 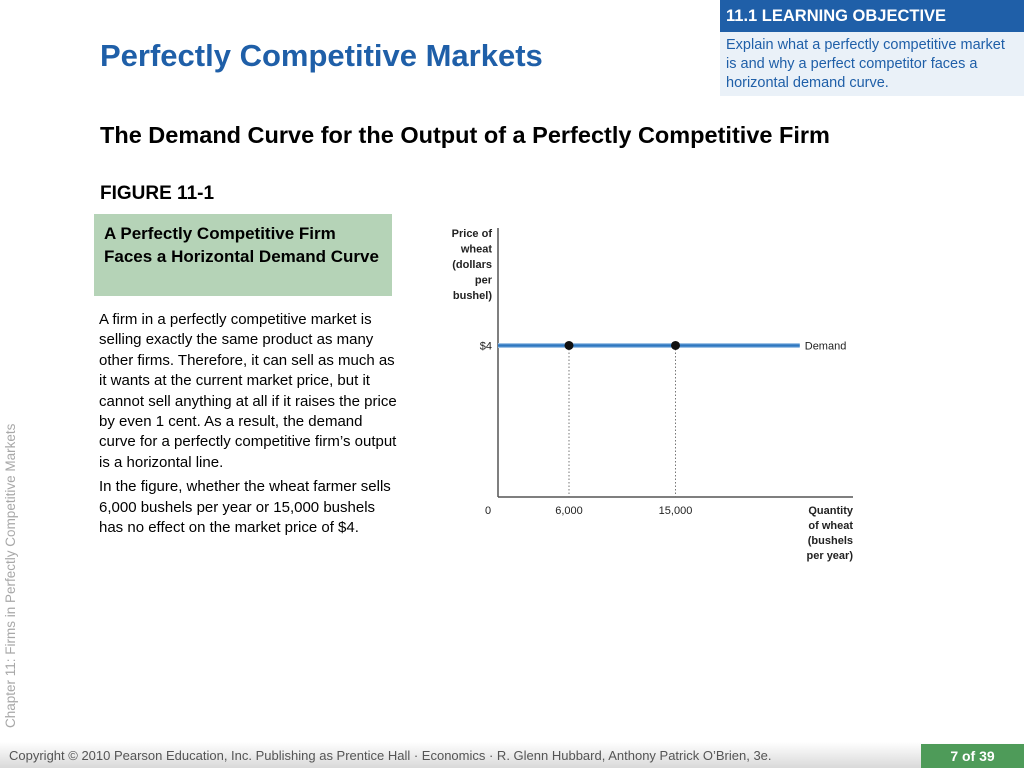 I want to click on x-tick-label: 6,000, so click(x=569, y=511).